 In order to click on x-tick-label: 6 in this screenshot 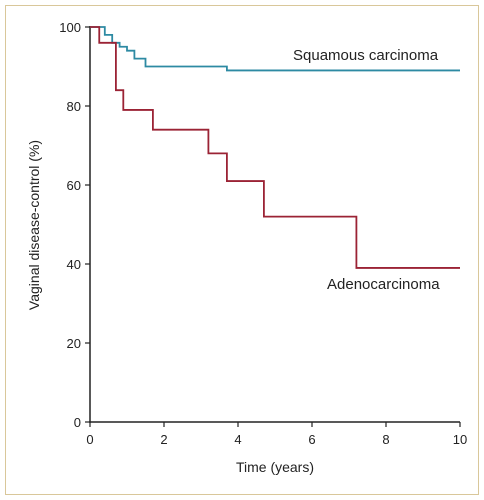, I will do `click(311, 439)`.